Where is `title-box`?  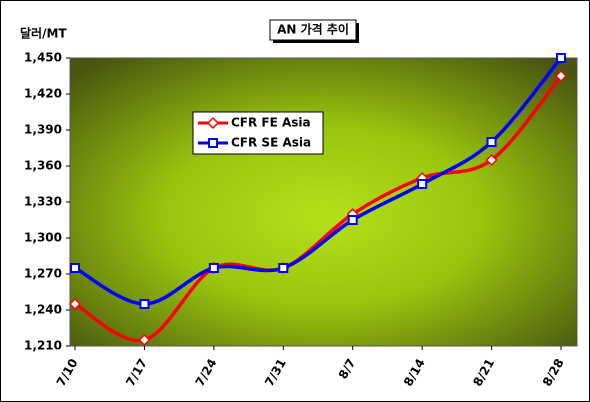 title-box is located at coordinates (313, 30).